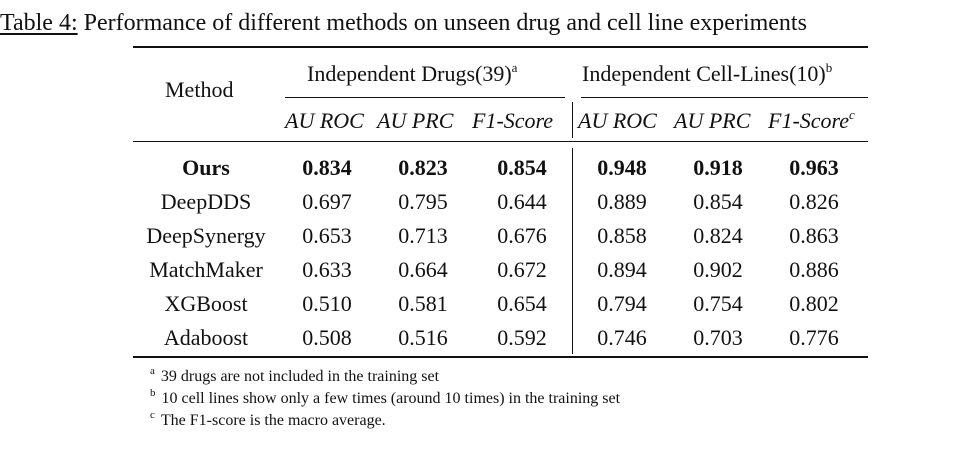 Image resolution: width=971 pixels, height=449 pixels. I want to click on footnote-mark-a: a, so click(514, 67).